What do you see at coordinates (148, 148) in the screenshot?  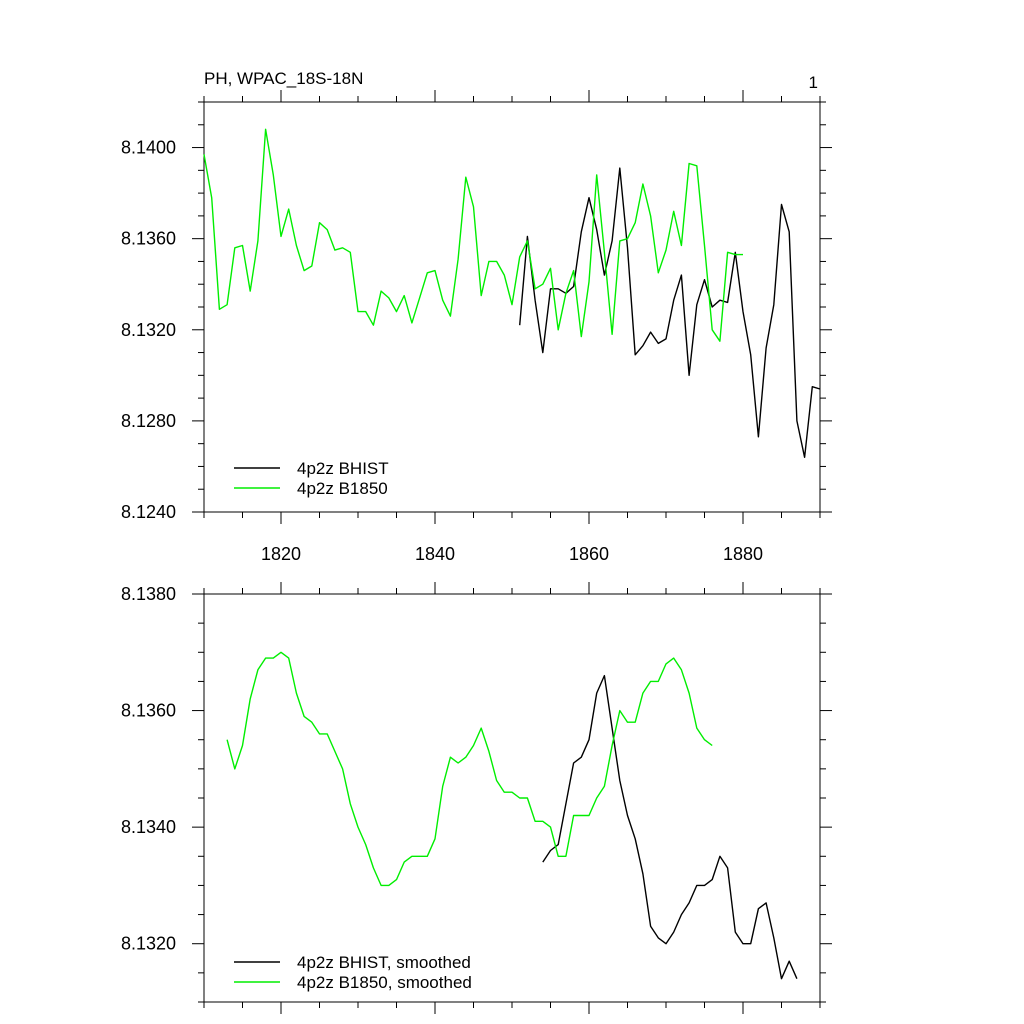 I see `y-tick-label: 8.1400` at bounding box center [148, 148].